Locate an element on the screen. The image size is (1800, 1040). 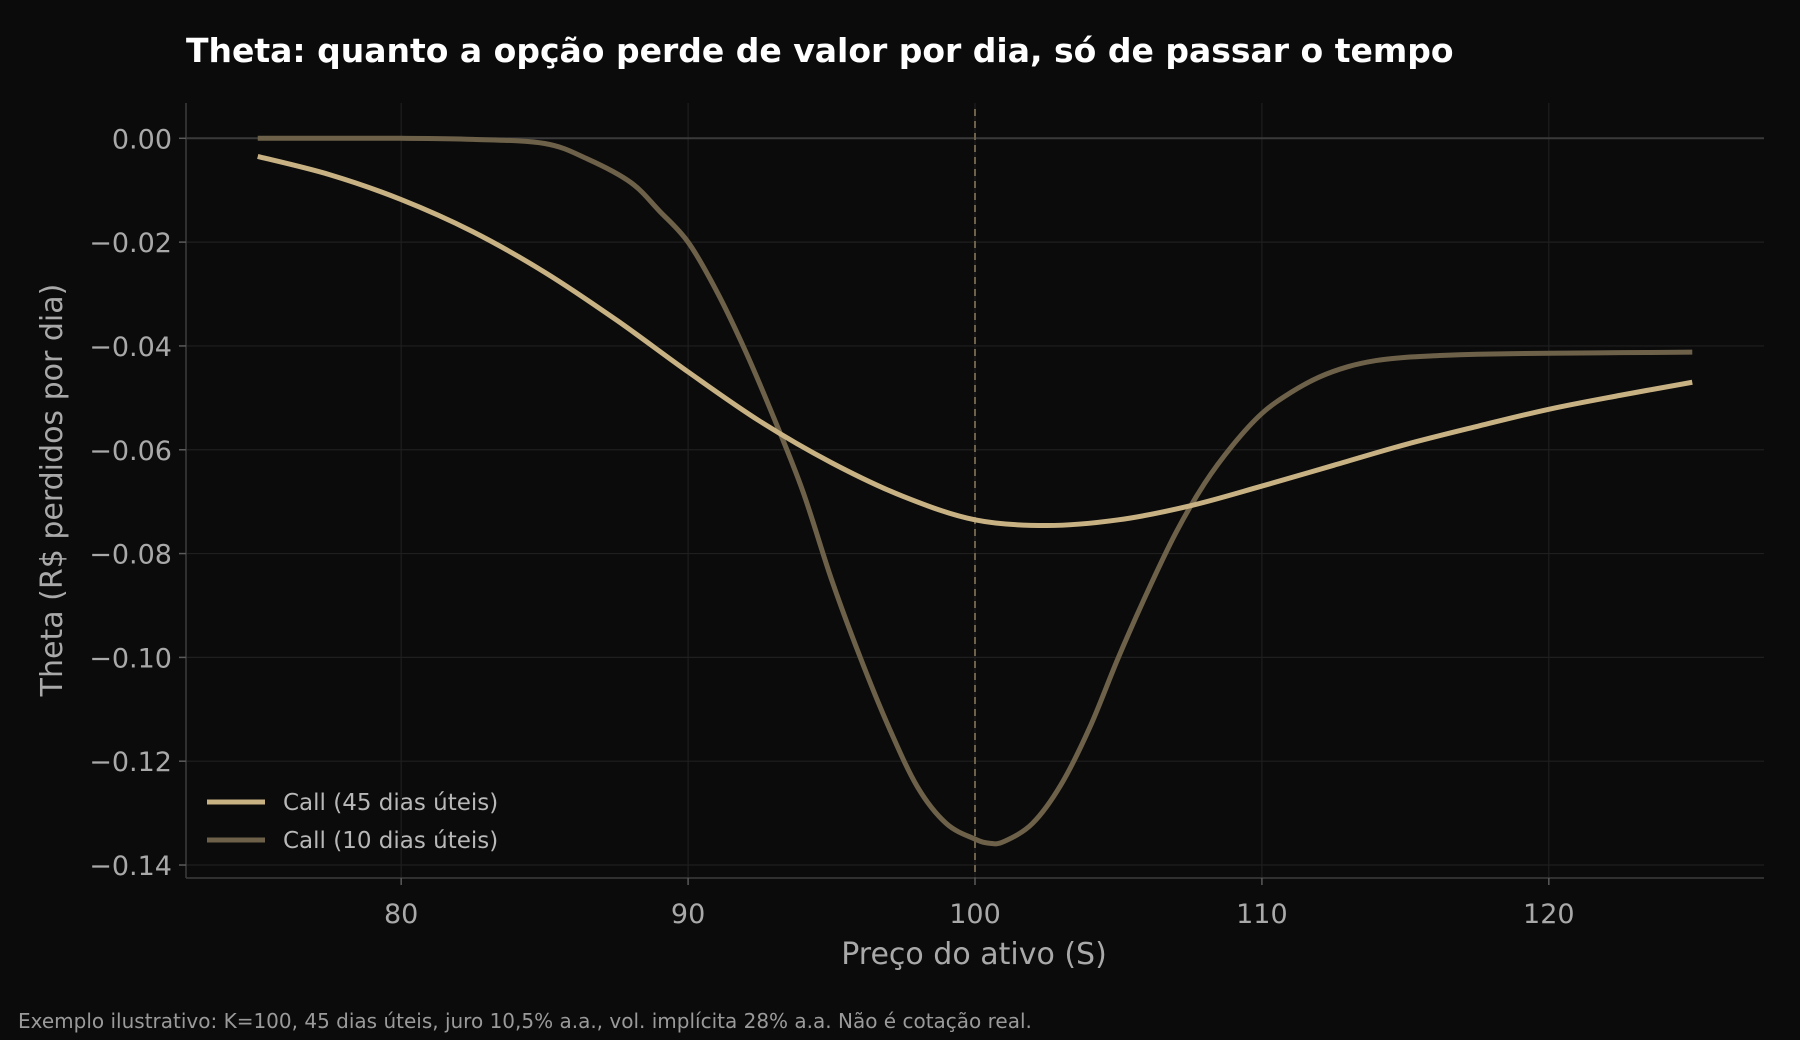
x-tick-labels: 80 90 100 110 120 is located at coordinates (979, 914).